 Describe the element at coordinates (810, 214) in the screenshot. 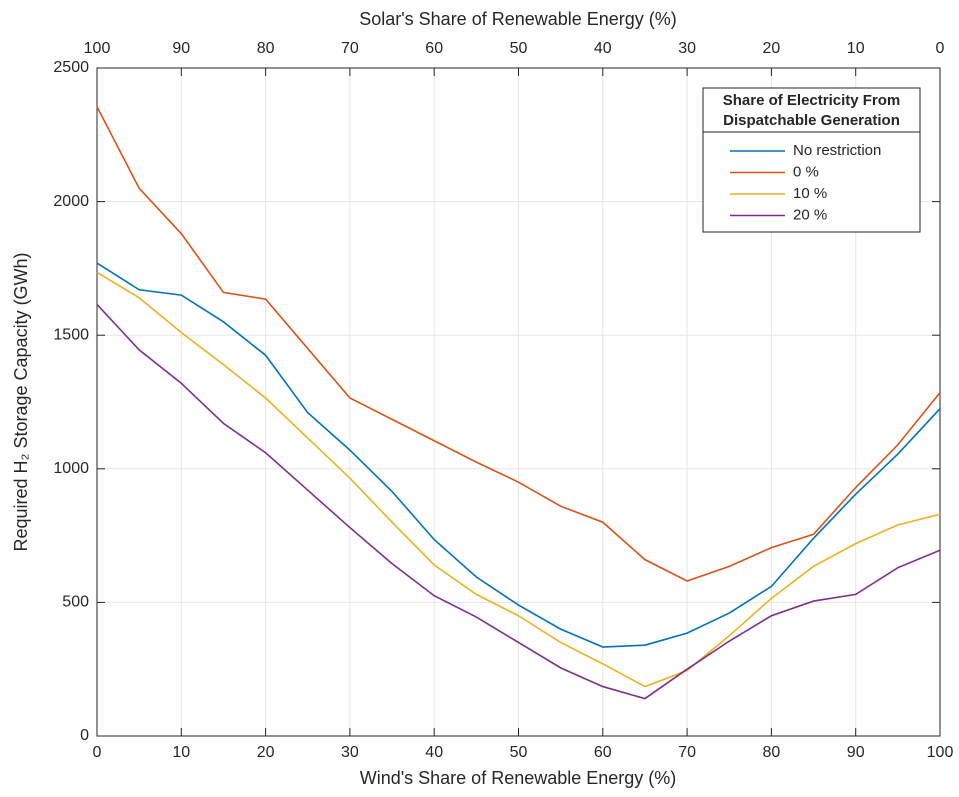

I see `legend-label: 20 %` at that location.